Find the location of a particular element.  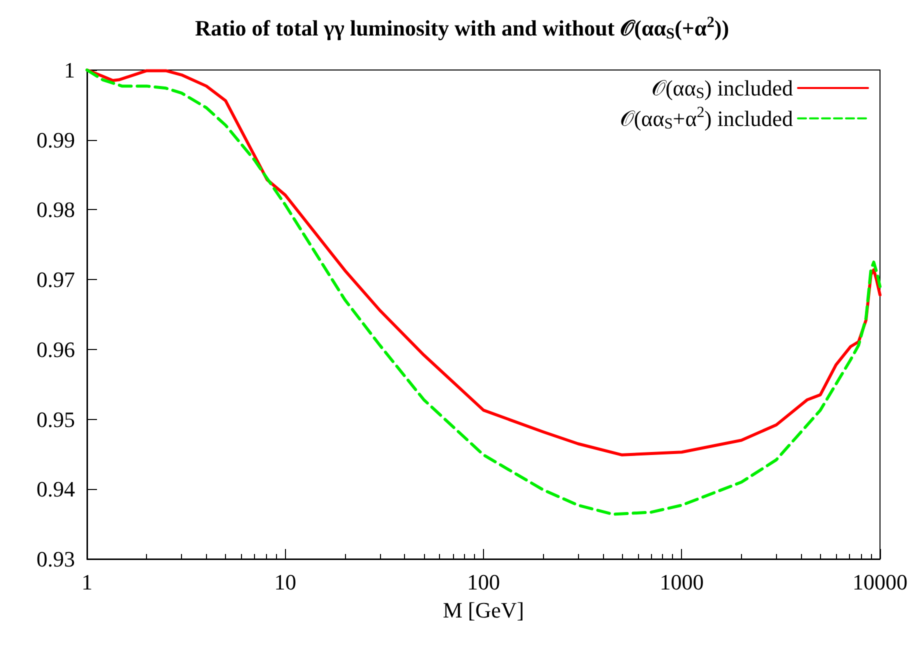

x-axis-title: M [GeV] is located at coordinates (483, 610).